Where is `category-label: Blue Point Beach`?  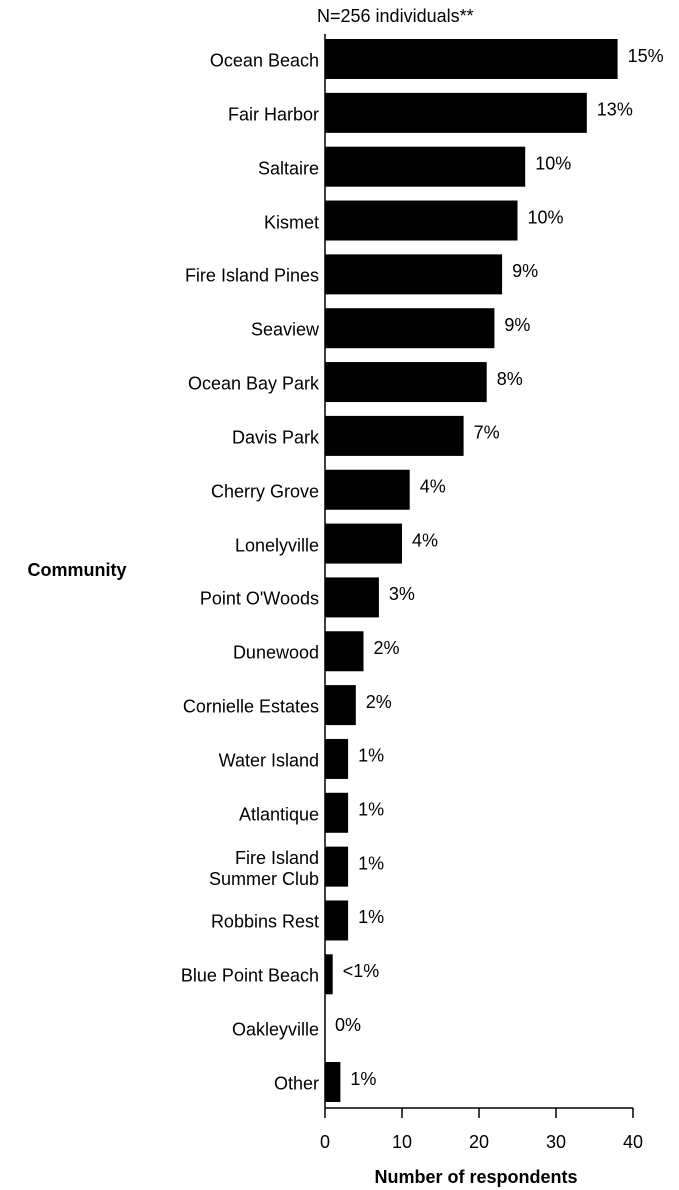
category-label: Blue Point Beach is located at coordinates (249, 975).